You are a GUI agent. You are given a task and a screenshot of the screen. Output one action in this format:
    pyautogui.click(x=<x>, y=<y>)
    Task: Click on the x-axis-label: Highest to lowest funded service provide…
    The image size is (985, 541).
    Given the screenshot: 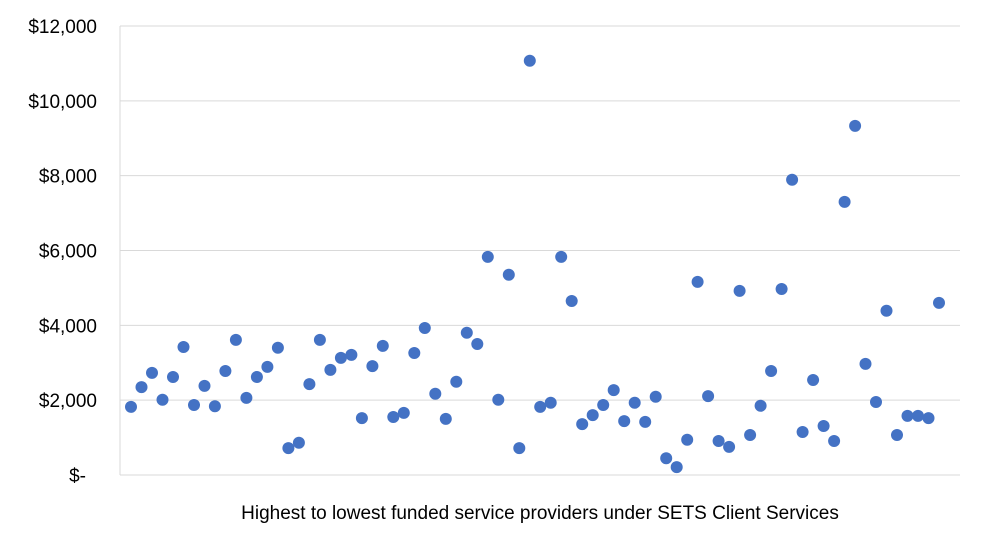 What is the action you would take?
    pyautogui.click(x=540, y=513)
    